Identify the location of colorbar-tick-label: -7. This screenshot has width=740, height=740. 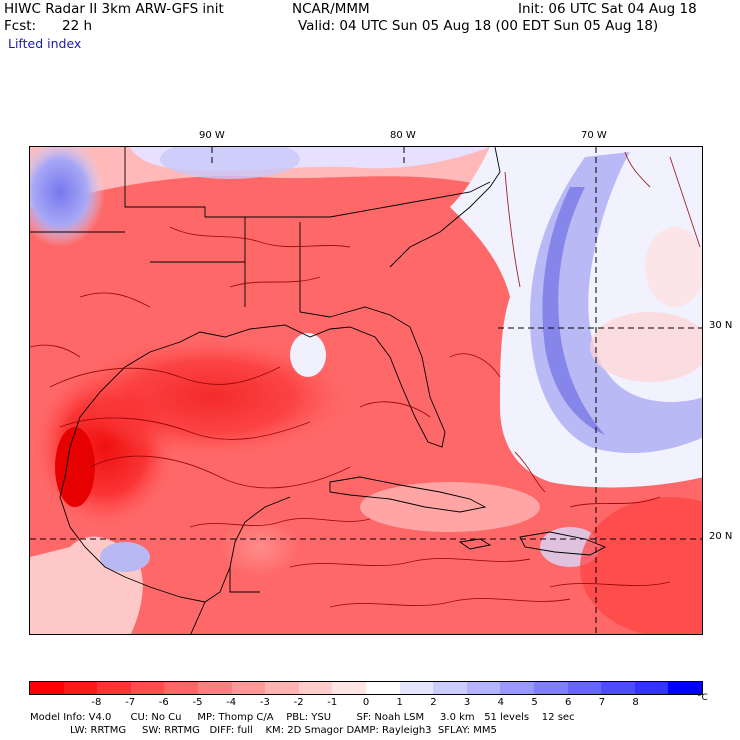
(130, 702).